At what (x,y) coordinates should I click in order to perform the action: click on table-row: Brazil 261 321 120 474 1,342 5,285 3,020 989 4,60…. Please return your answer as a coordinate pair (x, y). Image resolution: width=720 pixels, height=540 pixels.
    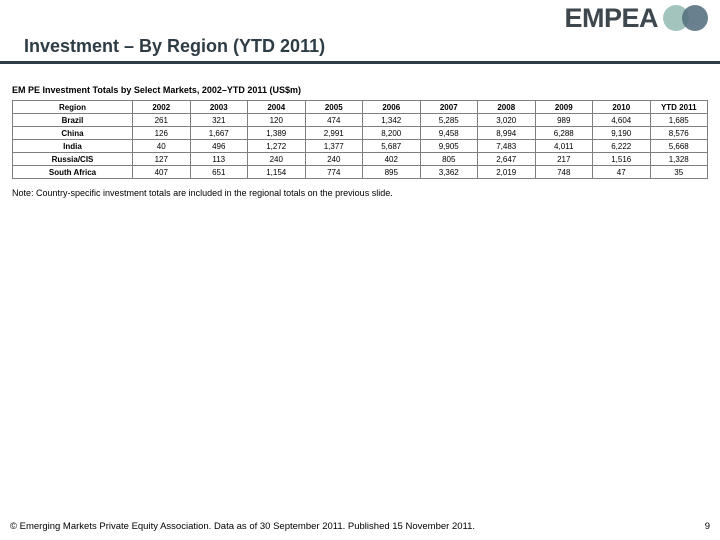
    Looking at the image, I should click on (360, 120).